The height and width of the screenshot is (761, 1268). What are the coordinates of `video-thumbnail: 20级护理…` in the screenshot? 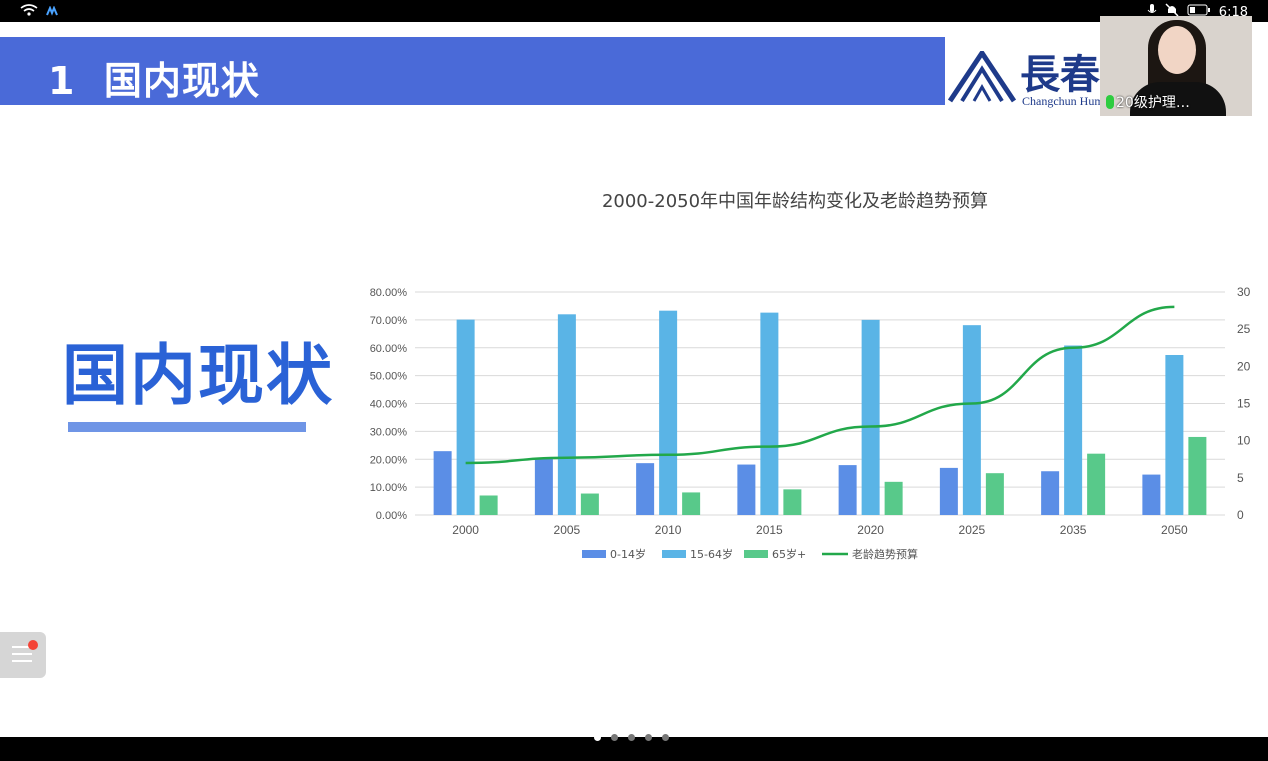 It's located at (1176, 66).